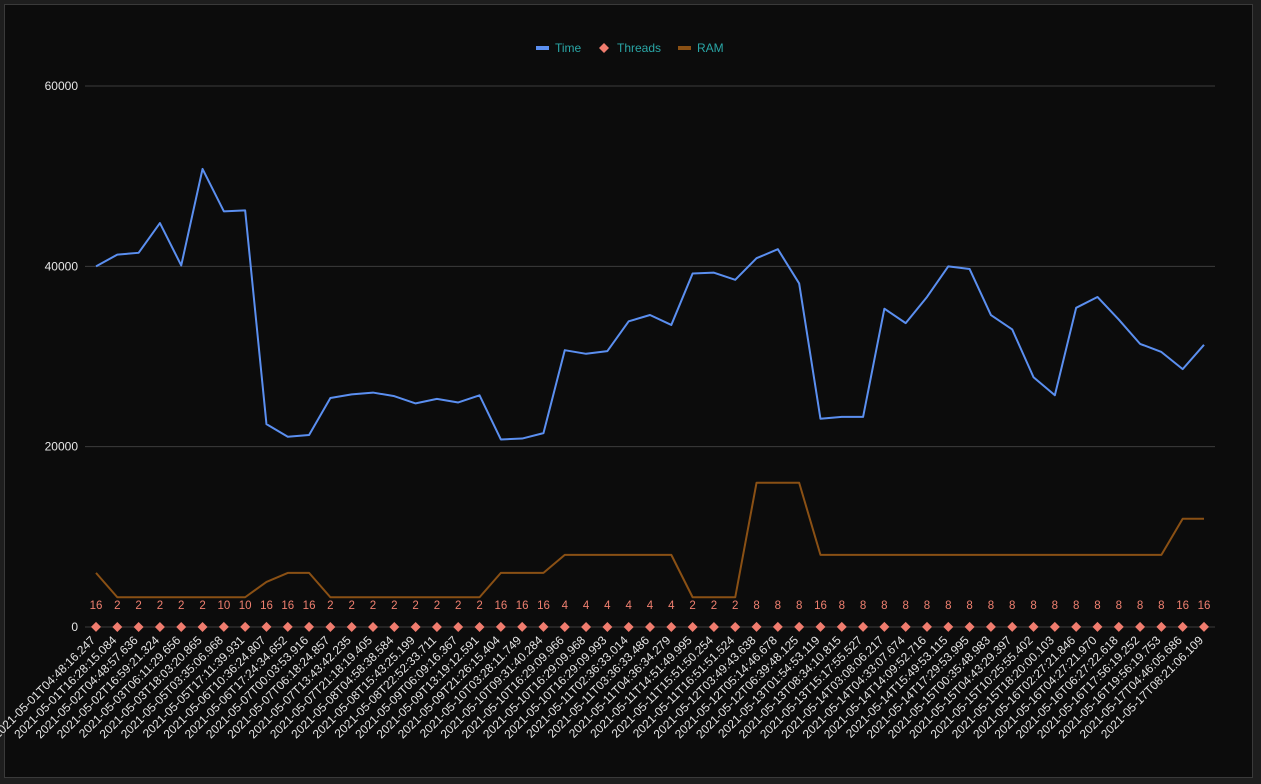 The width and height of the screenshot is (1261, 784). What do you see at coordinates (639, 48) in the screenshot?
I see `legend-threads-label: Threads` at bounding box center [639, 48].